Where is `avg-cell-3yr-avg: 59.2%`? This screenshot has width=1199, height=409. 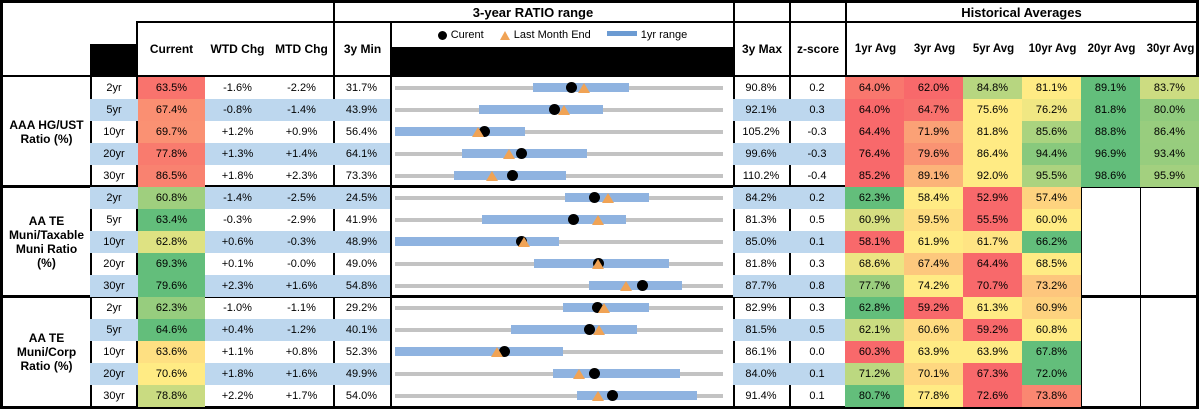 avg-cell-3yr-avg: 59.2% is located at coordinates (933, 308).